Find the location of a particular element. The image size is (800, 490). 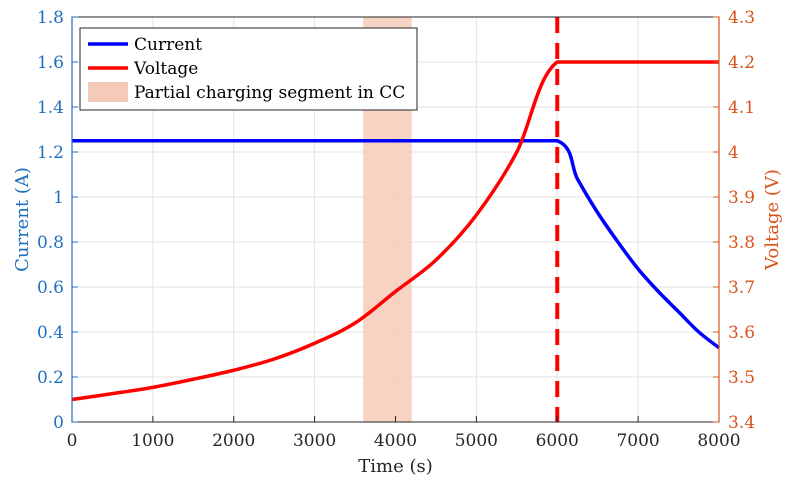

x-tick-label: 6000 is located at coordinates (557, 441).